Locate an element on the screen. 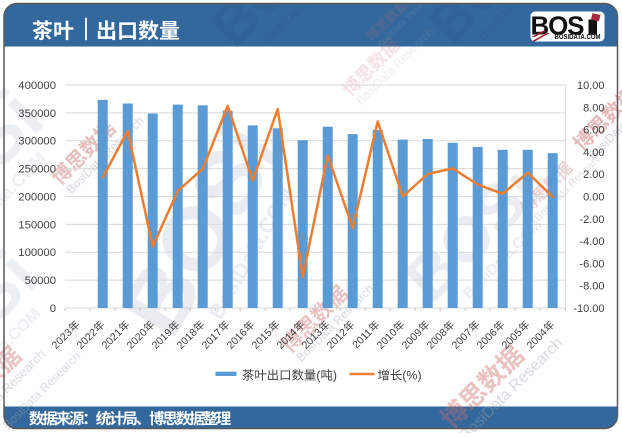 The height and width of the screenshot is (438, 622). svg-text: 4.00 is located at coordinates (593, 153).